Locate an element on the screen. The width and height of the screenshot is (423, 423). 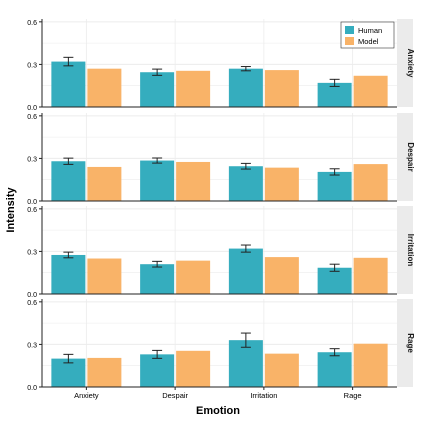
facet-label: Anxiety is located at coordinates (410, 63).